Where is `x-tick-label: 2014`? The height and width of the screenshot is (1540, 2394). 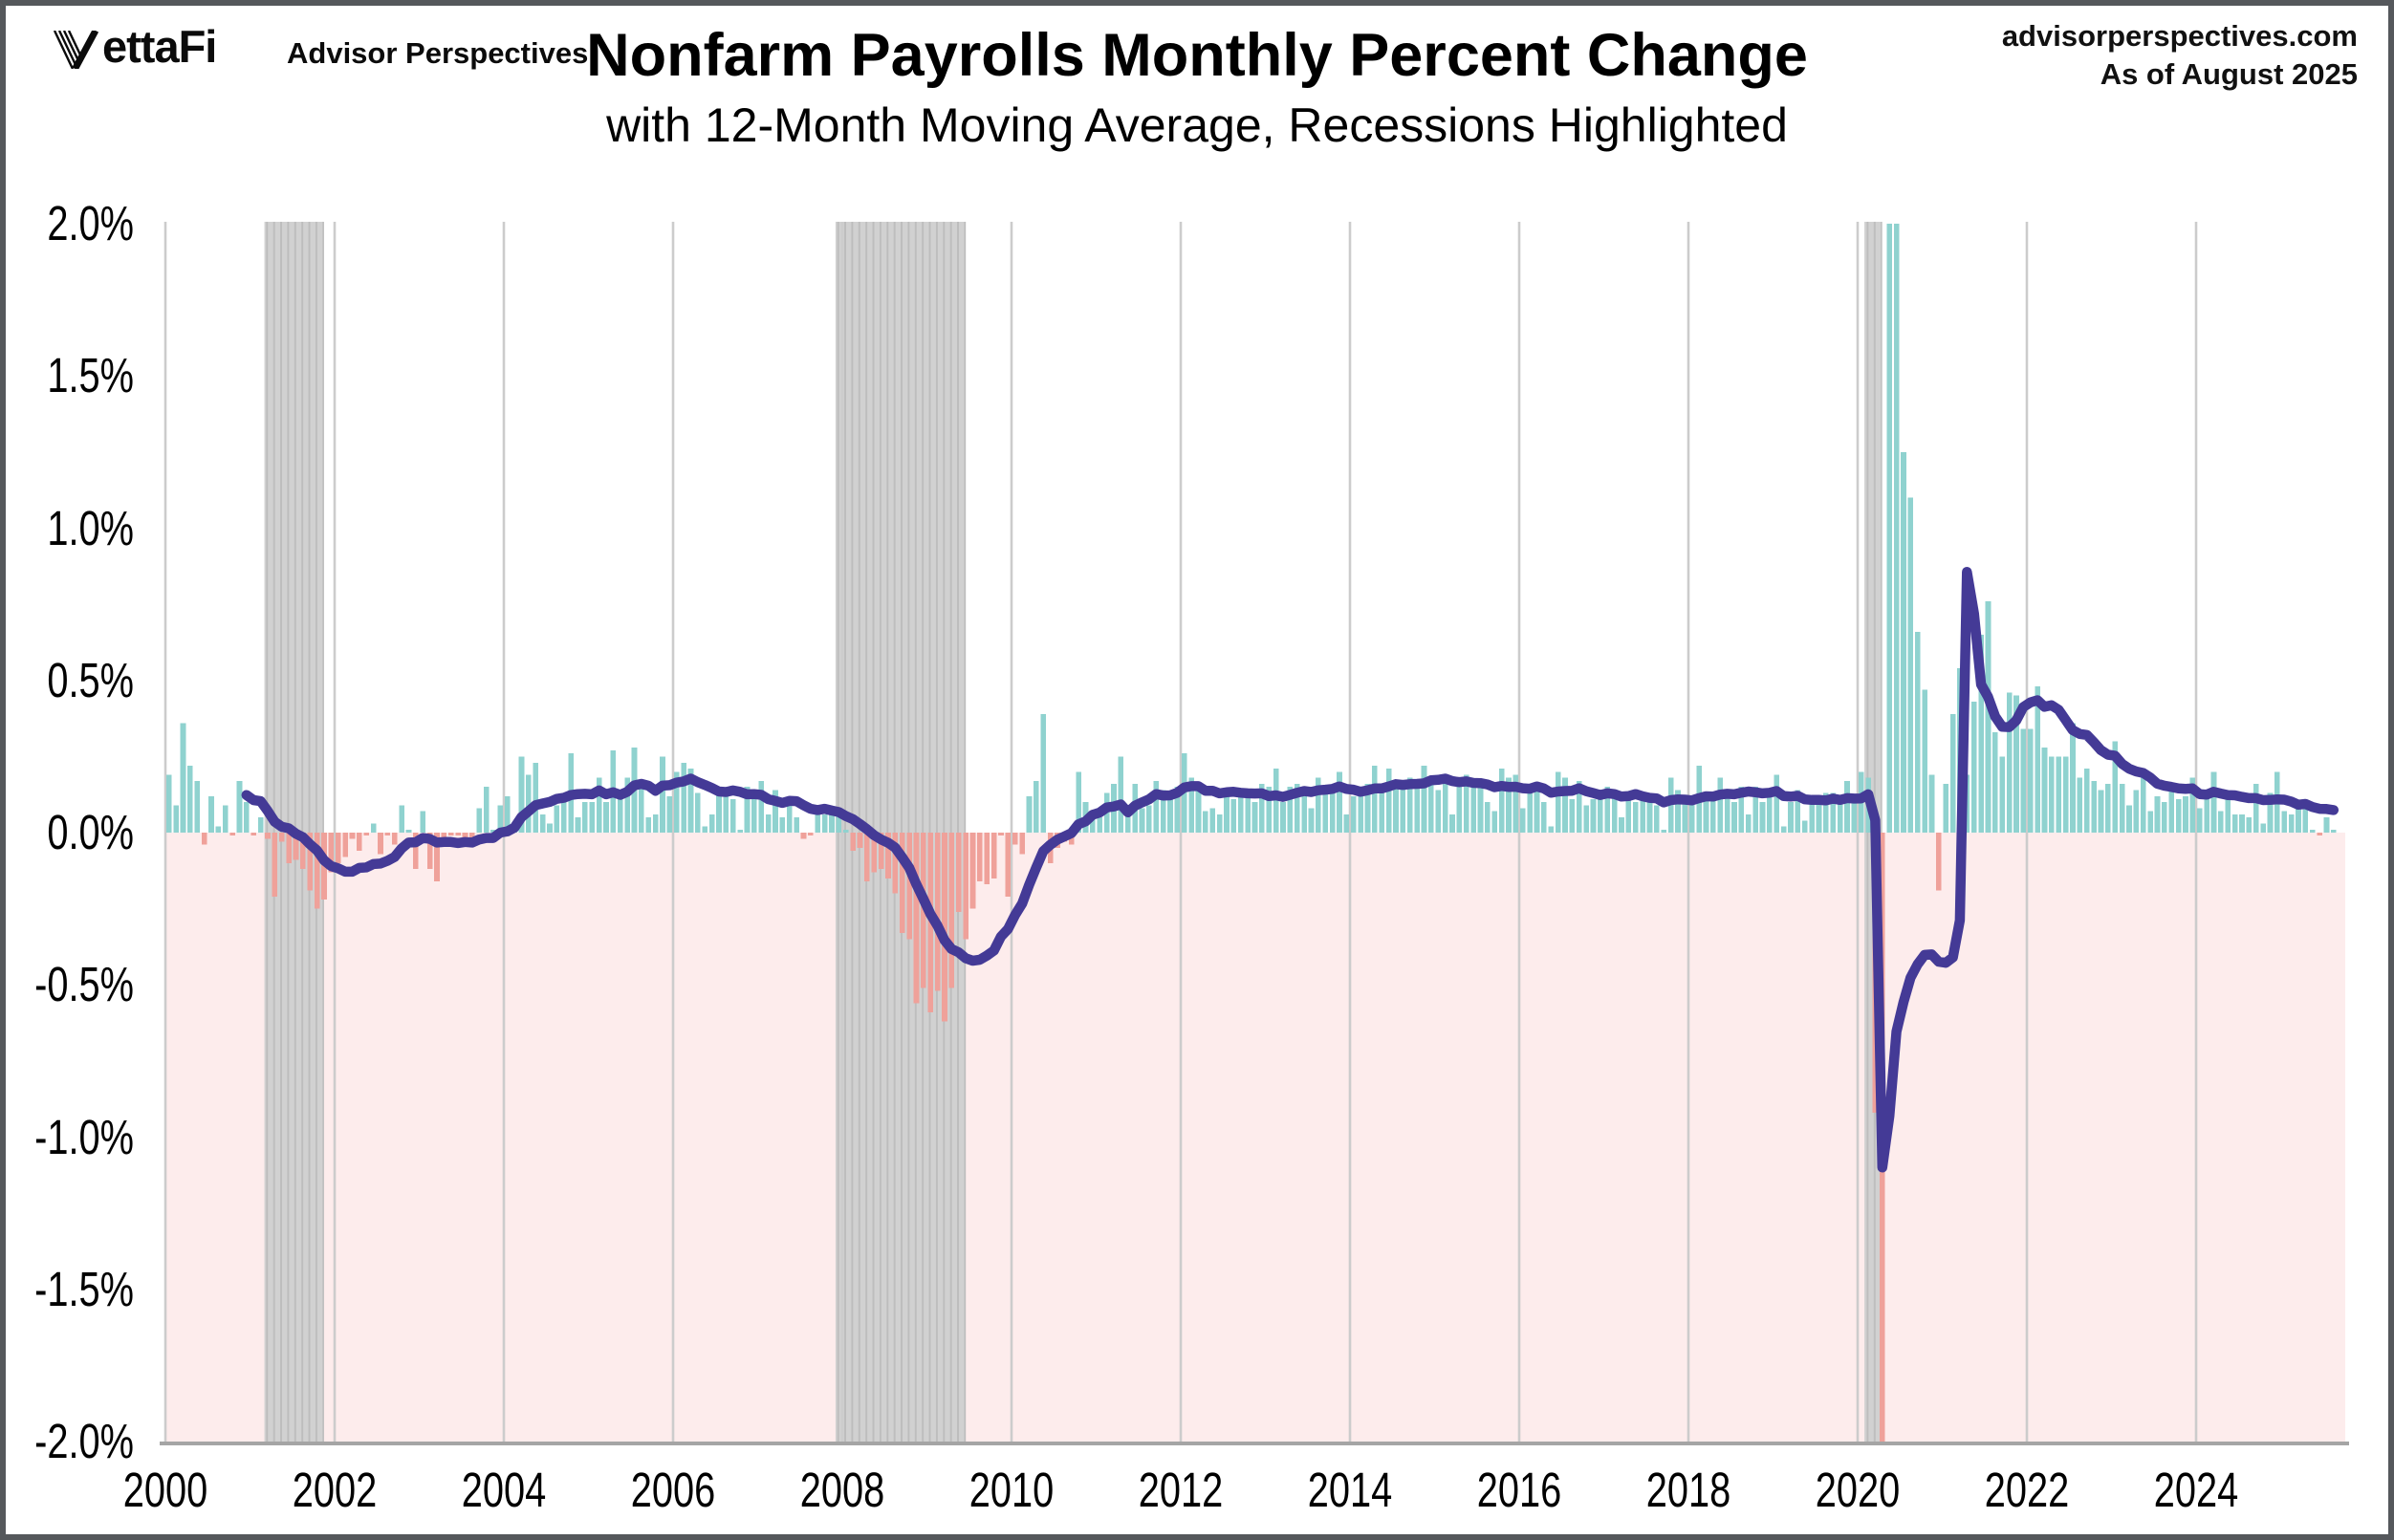 x-tick-label: 2014 is located at coordinates (1350, 1490).